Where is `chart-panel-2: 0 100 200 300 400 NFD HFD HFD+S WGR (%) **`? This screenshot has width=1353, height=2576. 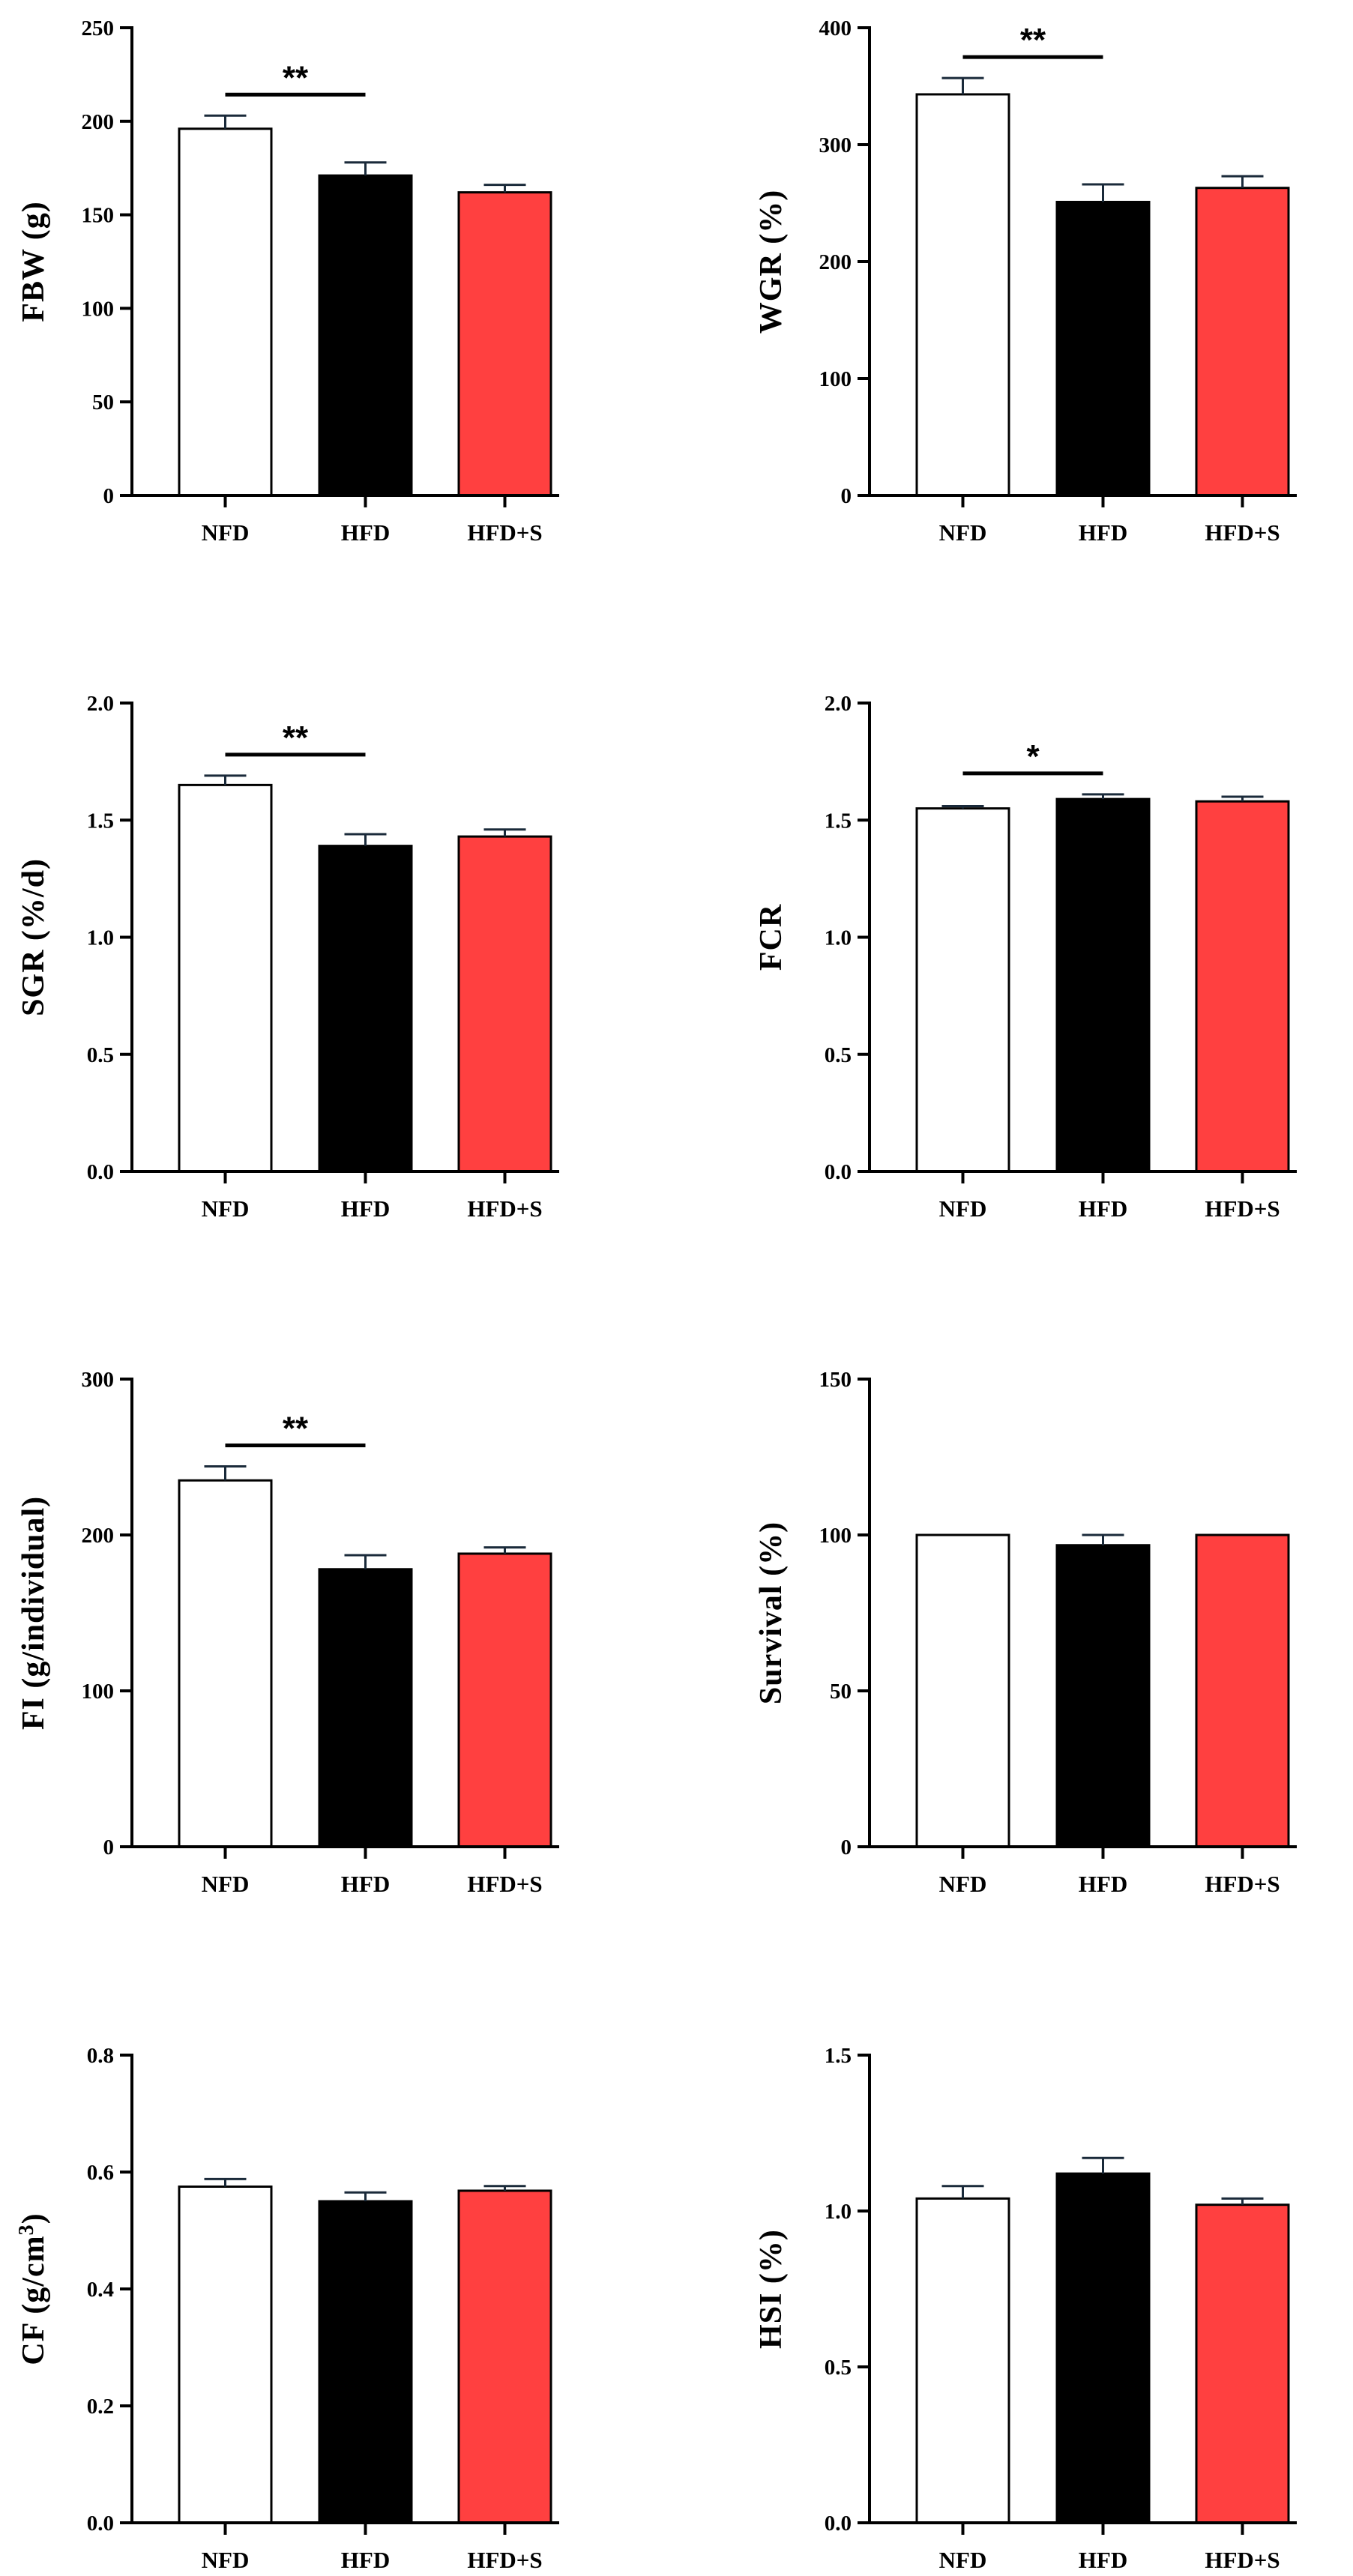 chart-panel-2: 0 100 200 300 400 NFD HFD HFD+S WGR (%) ** is located at coordinates (1025, 281).